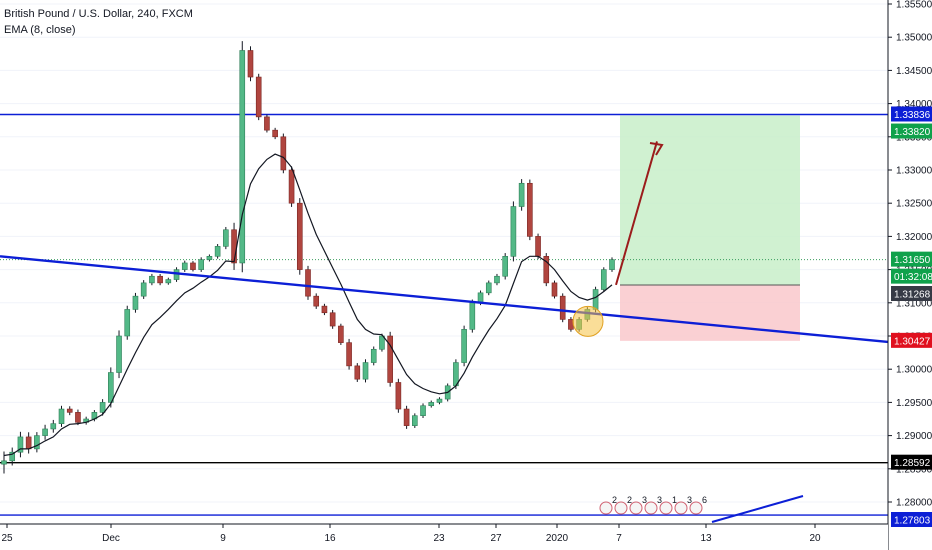 The height and width of the screenshot is (550, 932). I want to click on price-tick-label: 1.32000, so click(914, 237).